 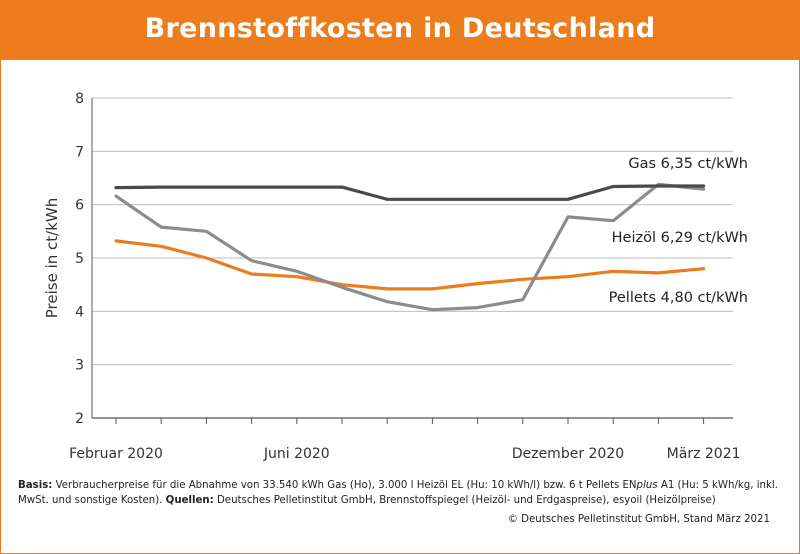 What do you see at coordinates (79, 152) in the screenshot?
I see `y-tick-label: 7` at bounding box center [79, 152].